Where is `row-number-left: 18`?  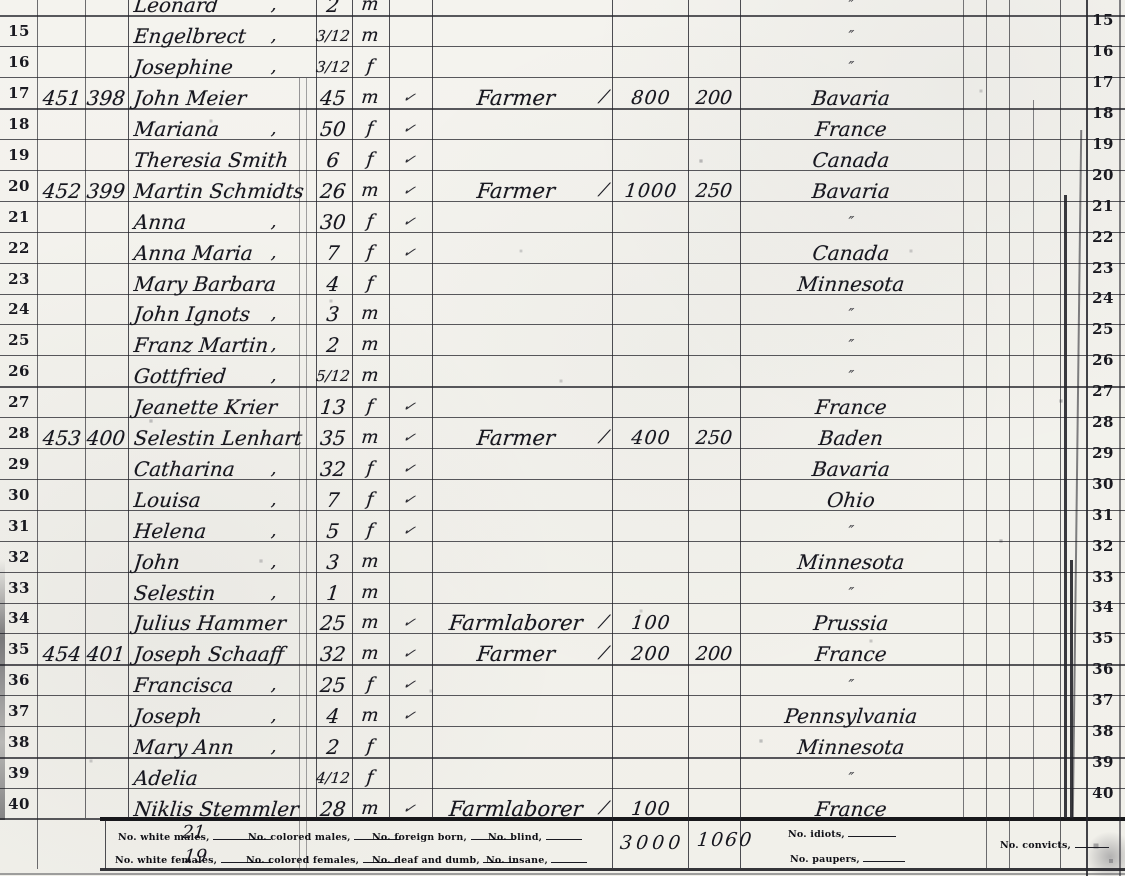
row-number-left: 18 is located at coordinates (19, 124).